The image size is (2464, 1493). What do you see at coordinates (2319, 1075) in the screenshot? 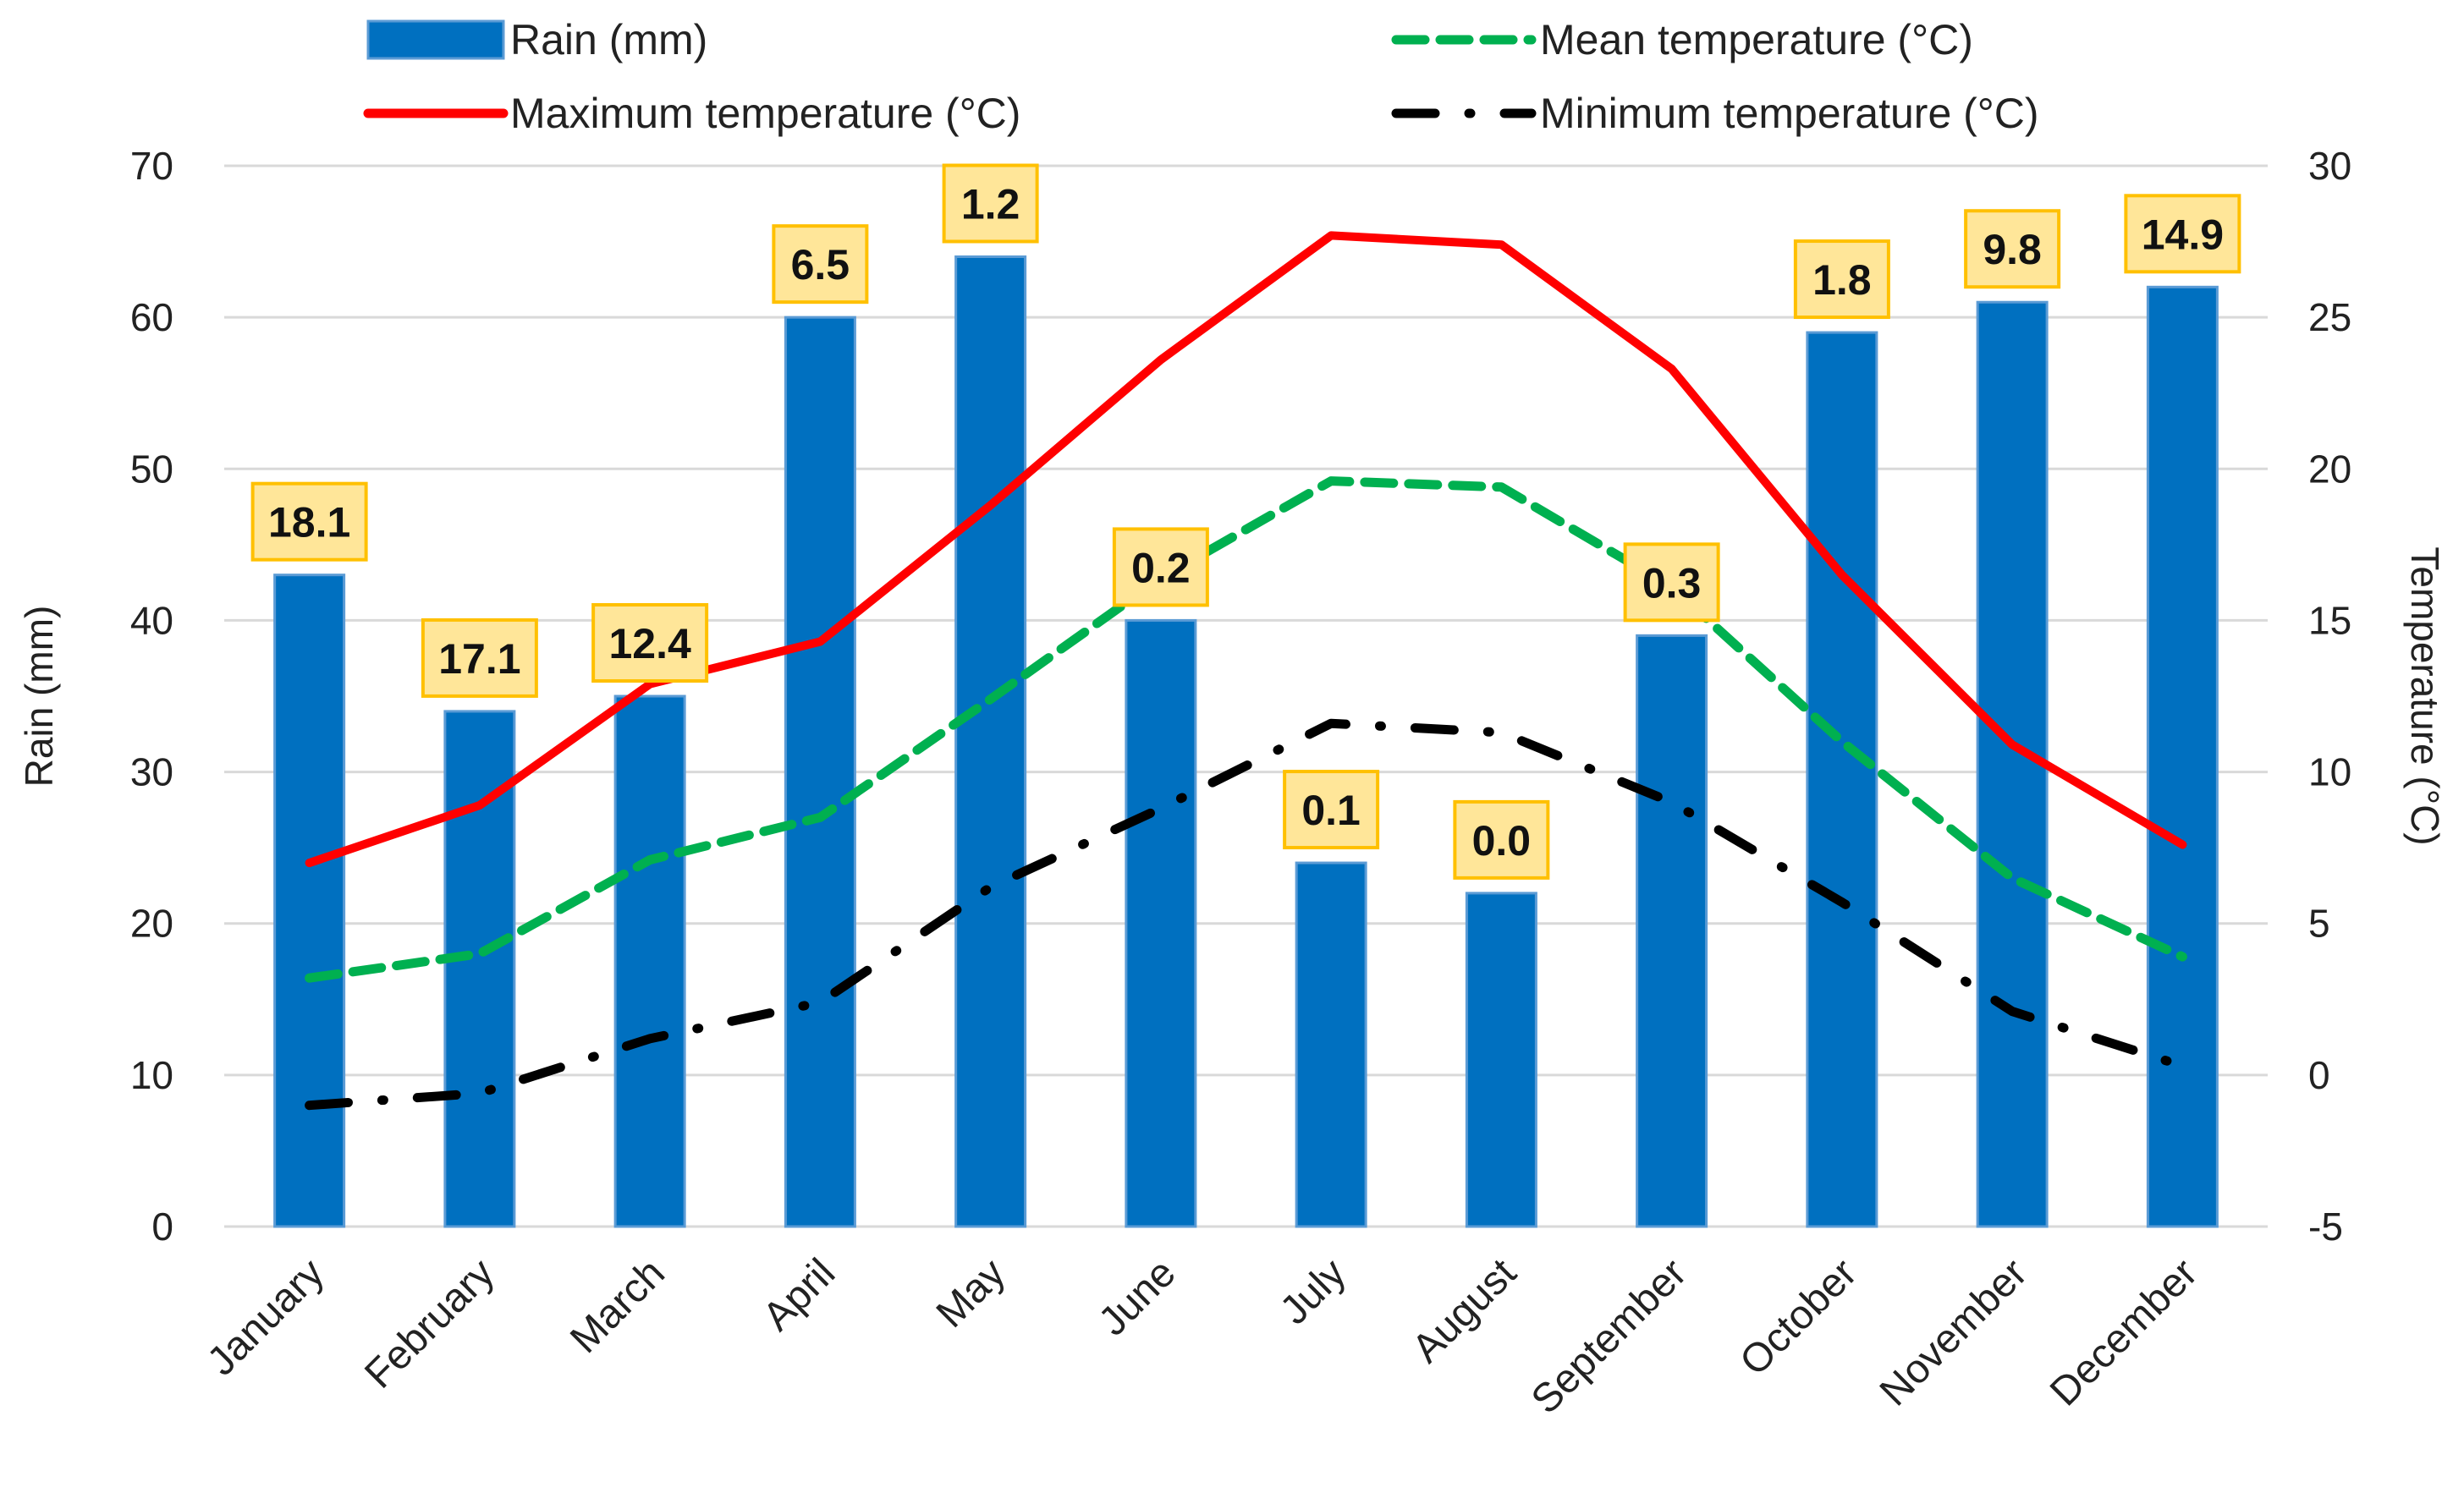
I see `y-tick-label-right: 0` at bounding box center [2319, 1075].